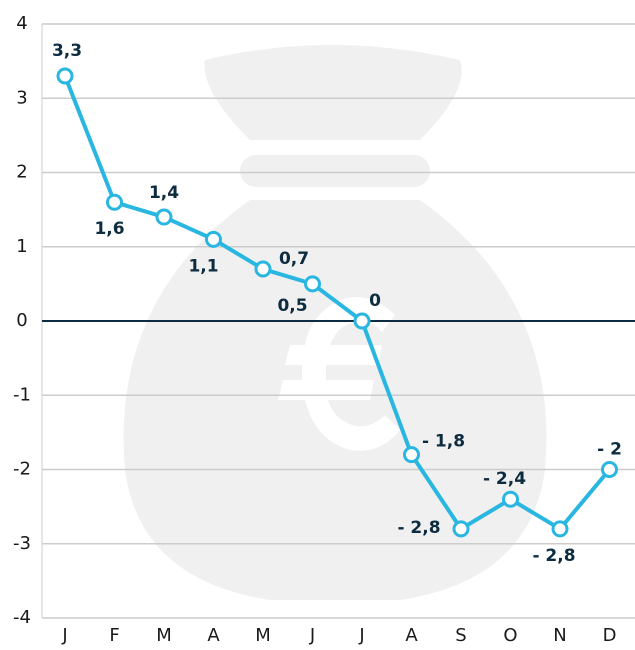  I want to click on x-tick-label: S, so click(460, 635).